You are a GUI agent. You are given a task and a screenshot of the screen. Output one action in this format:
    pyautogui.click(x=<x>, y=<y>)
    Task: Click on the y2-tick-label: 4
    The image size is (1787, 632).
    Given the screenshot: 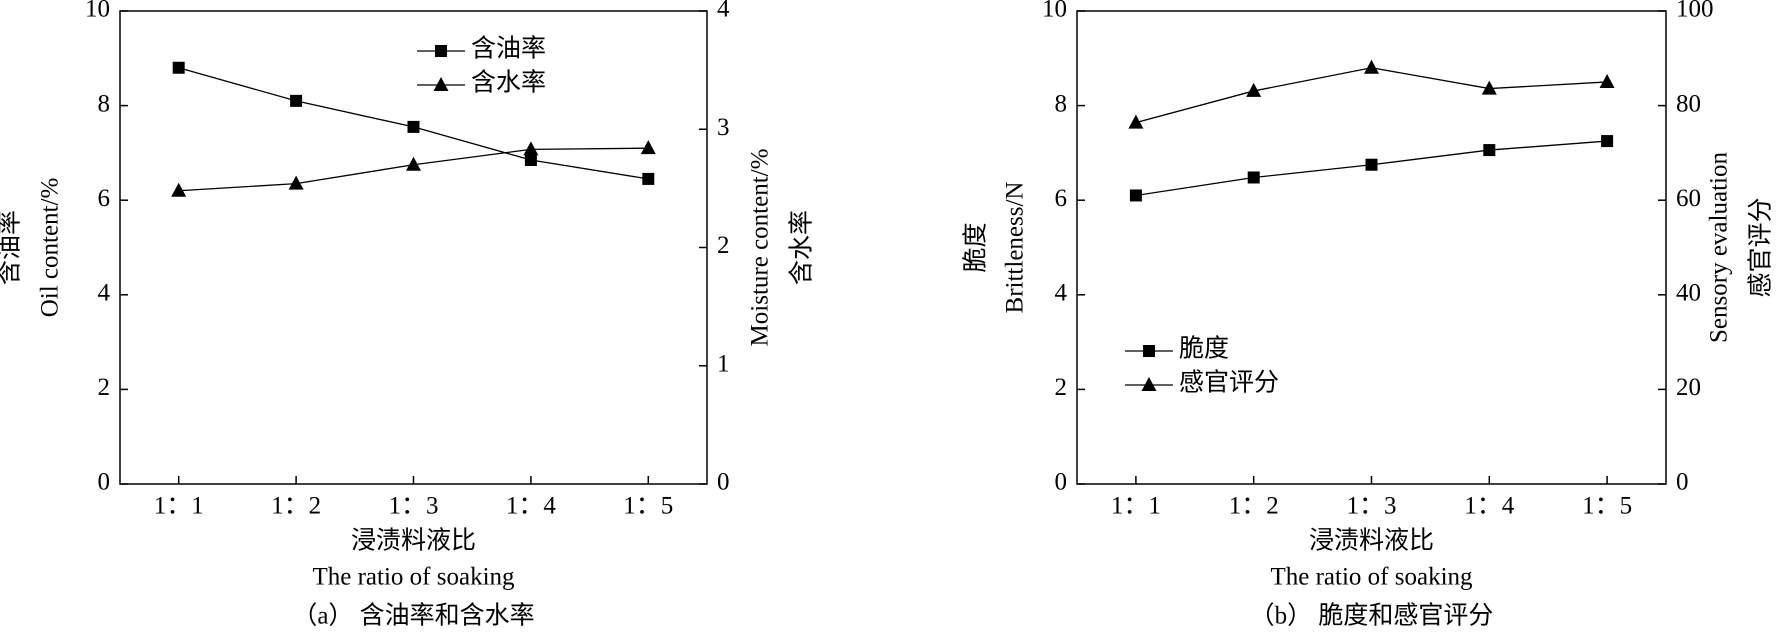 What is the action you would take?
    pyautogui.click(x=723, y=11)
    